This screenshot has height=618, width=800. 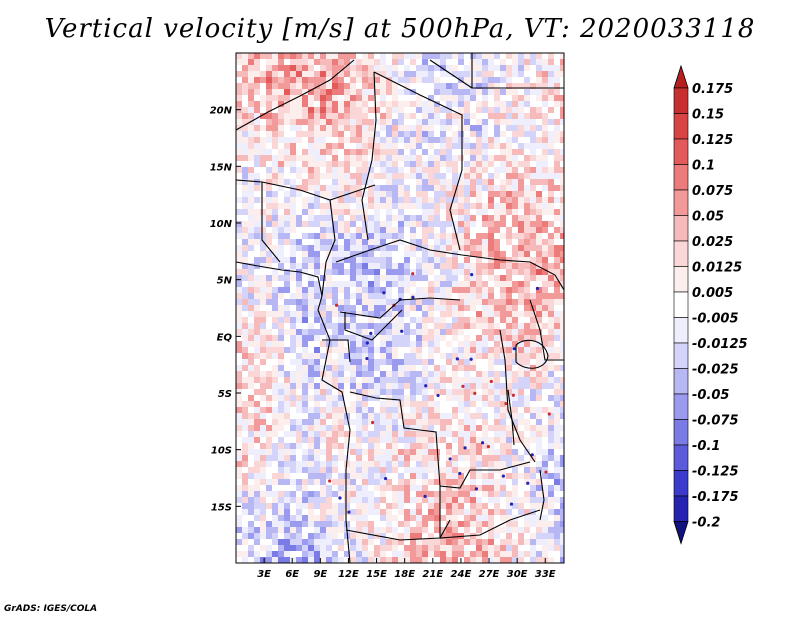 What do you see at coordinates (511, 417) in the screenshot?
I see `lake-tanganyika` at bounding box center [511, 417].